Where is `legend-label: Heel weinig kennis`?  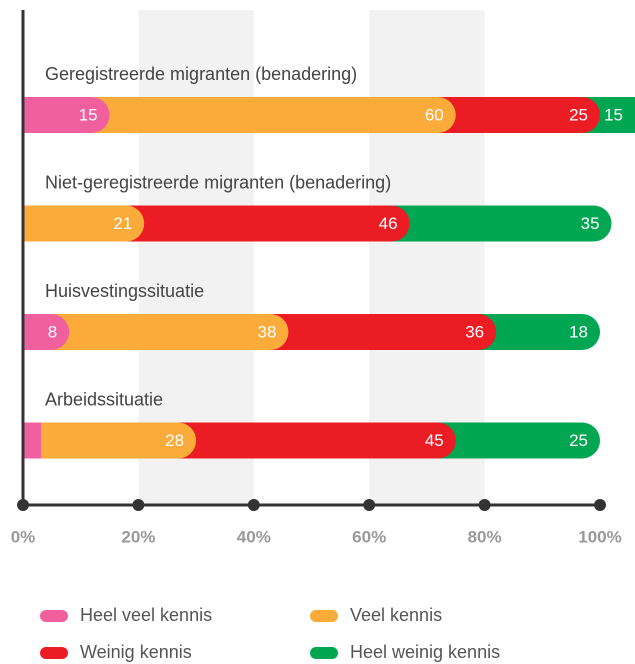 legend-label: Heel weinig kennis is located at coordinates (425, 652).